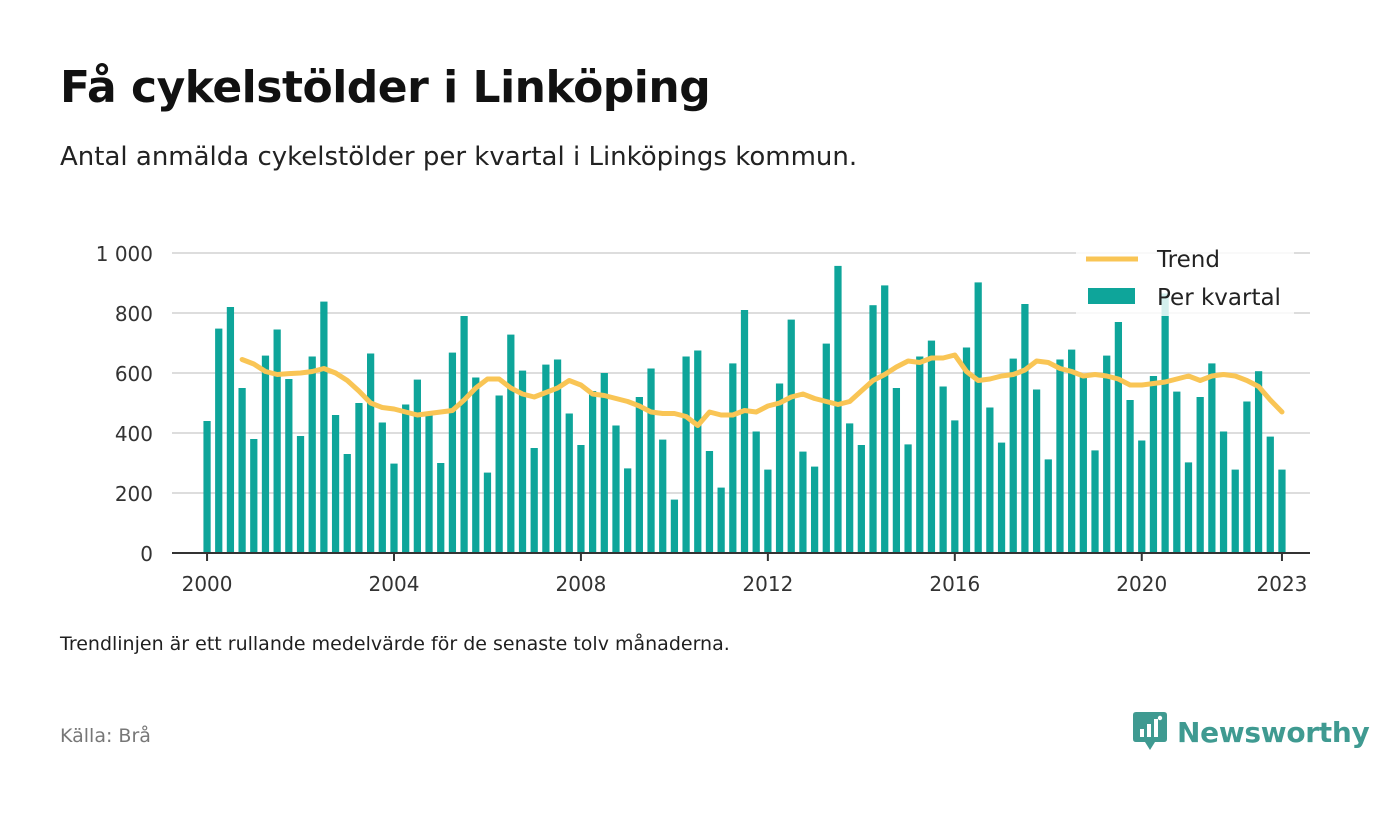 The image size is (1400, 813). I want to click on source-text: Källa: Brå, so click(105, 736).